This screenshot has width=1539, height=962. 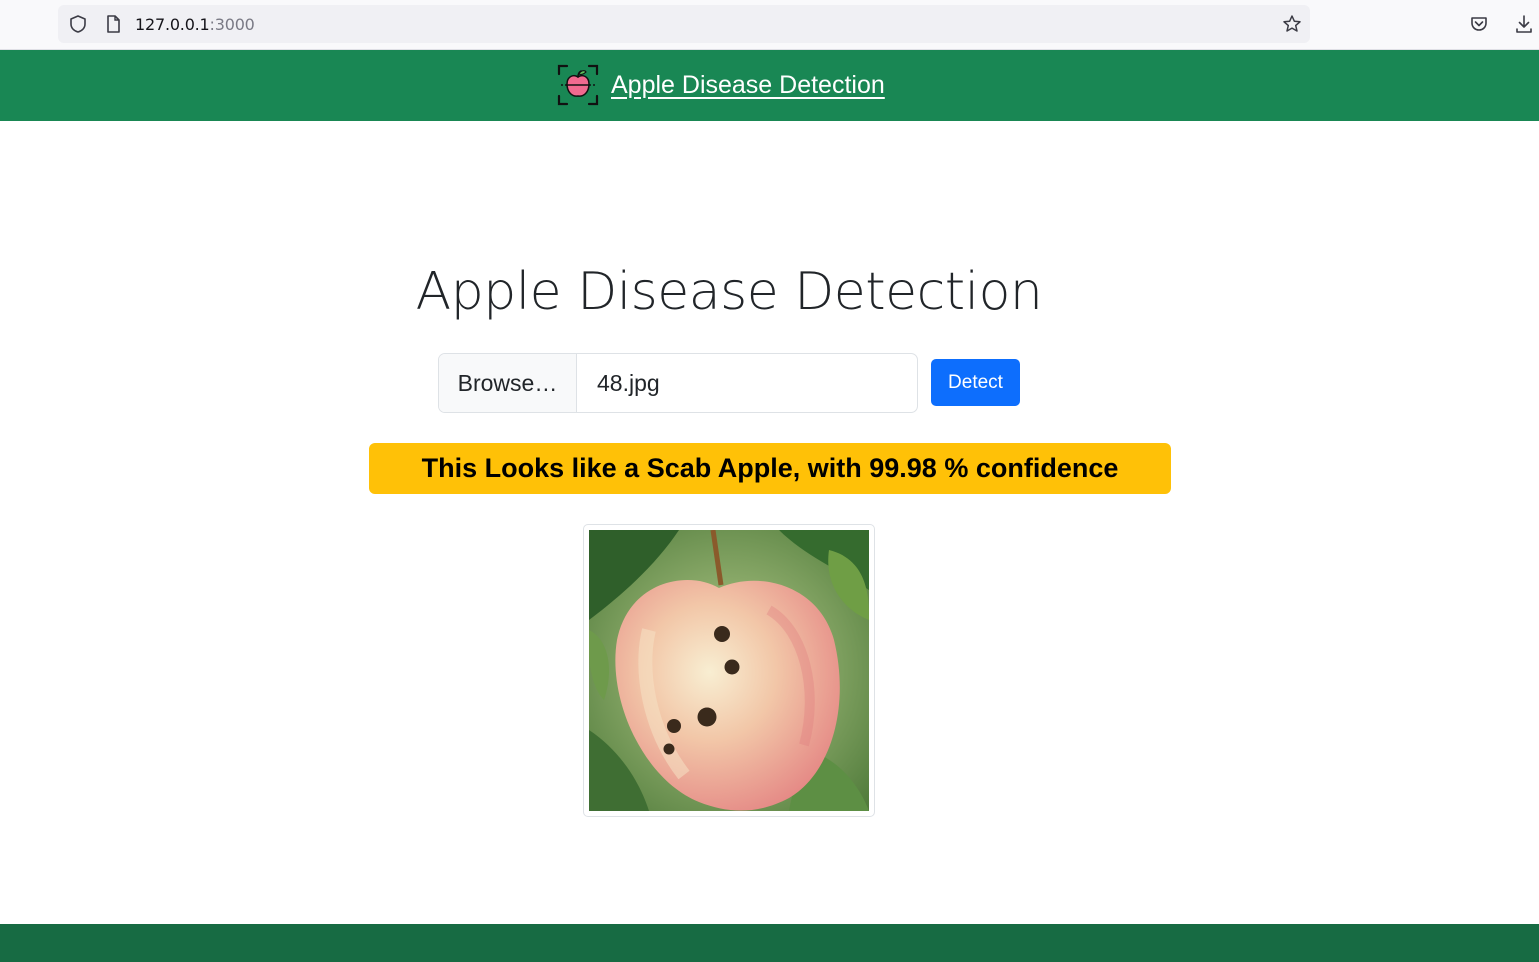 I want to click on shield-icon, so click(x=78, y=24).